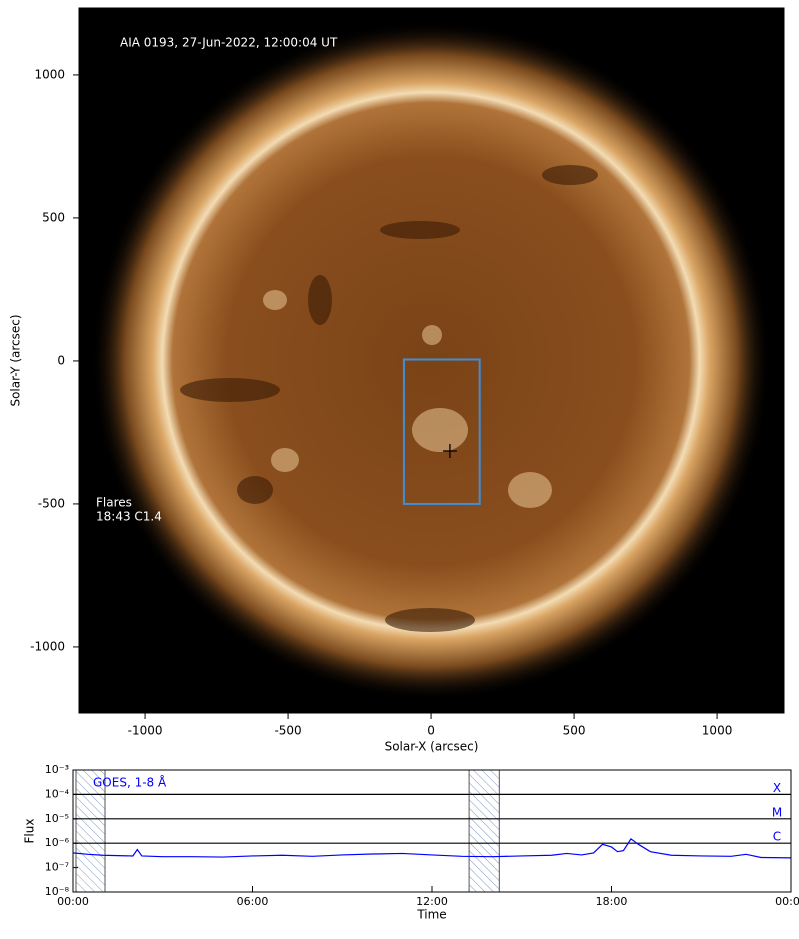 The height and width of the screenshot is (939, 799). Describe the element at coordinates (57, 867) in the screenshot. I see `y-tick-label: 10⁻⁷` at that location.